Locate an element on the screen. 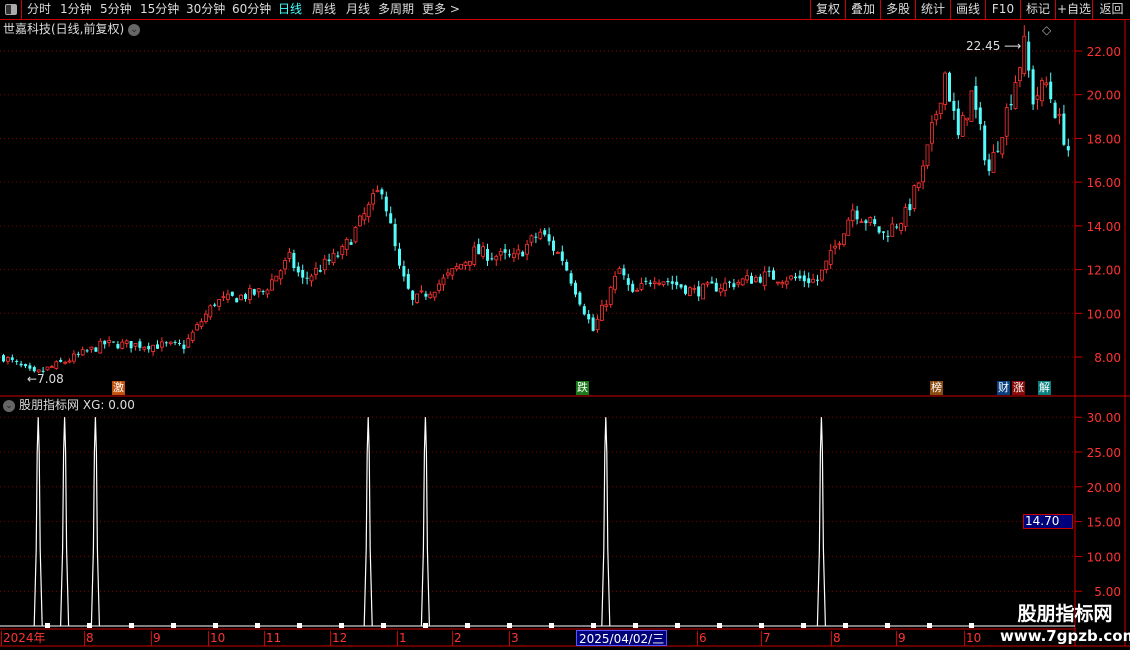  toolbar-button: +自选 is located at coordinates (1073, 10).